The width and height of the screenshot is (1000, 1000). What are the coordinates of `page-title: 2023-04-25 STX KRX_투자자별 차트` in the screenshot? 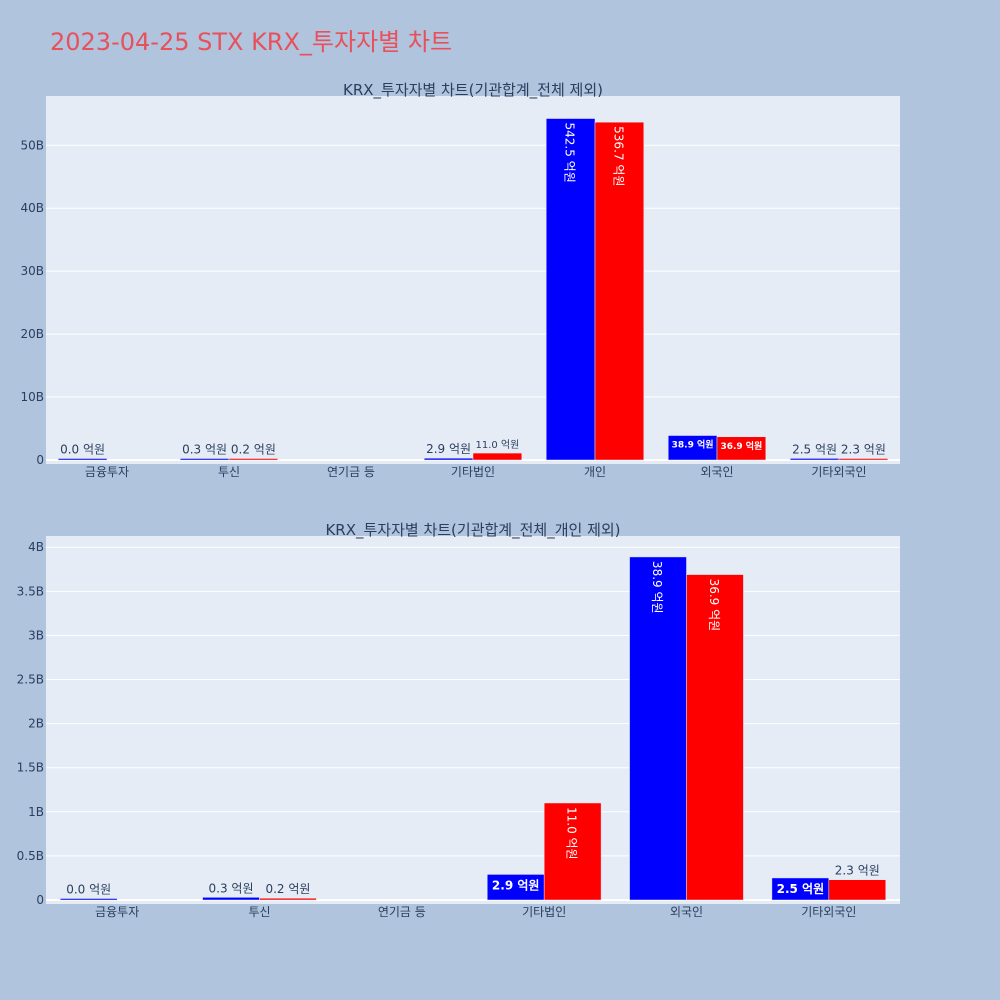 It's located at (251, 42).